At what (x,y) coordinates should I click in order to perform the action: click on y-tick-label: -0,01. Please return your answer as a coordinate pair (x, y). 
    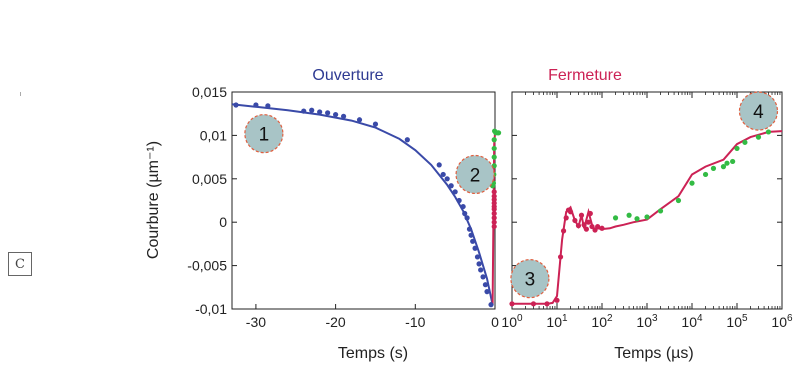
    Looking at the image, I should click on (211, 309).